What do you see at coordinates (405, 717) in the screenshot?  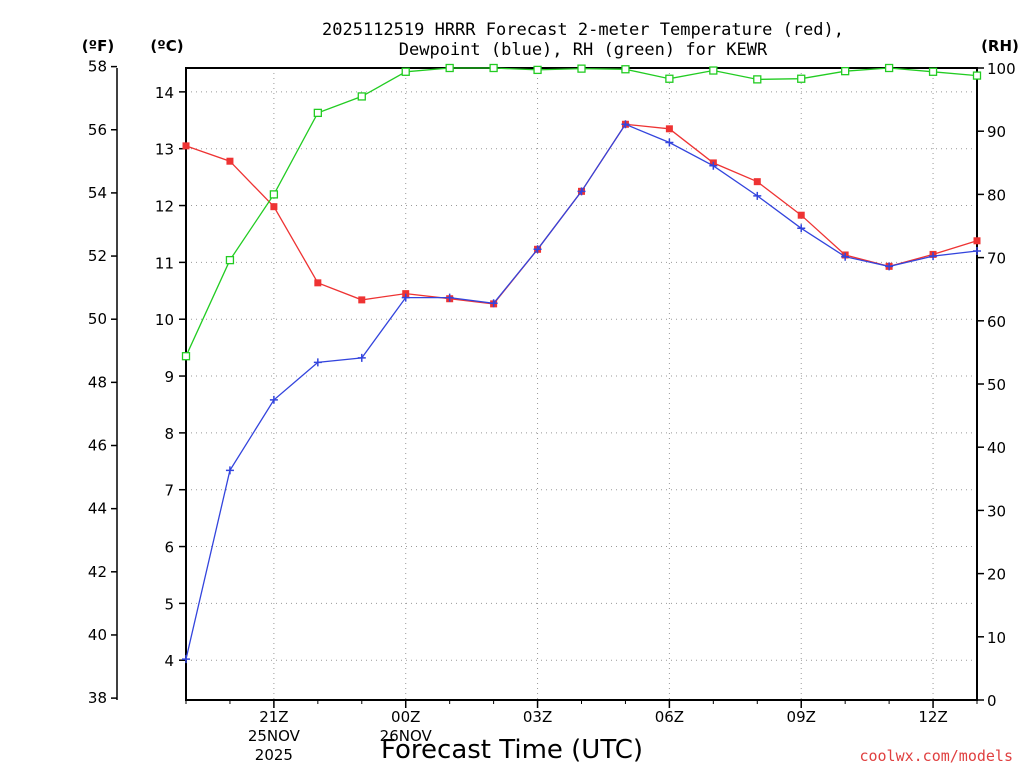 I see `x-tick-label: 00Z` at bounding box center [405, 717].